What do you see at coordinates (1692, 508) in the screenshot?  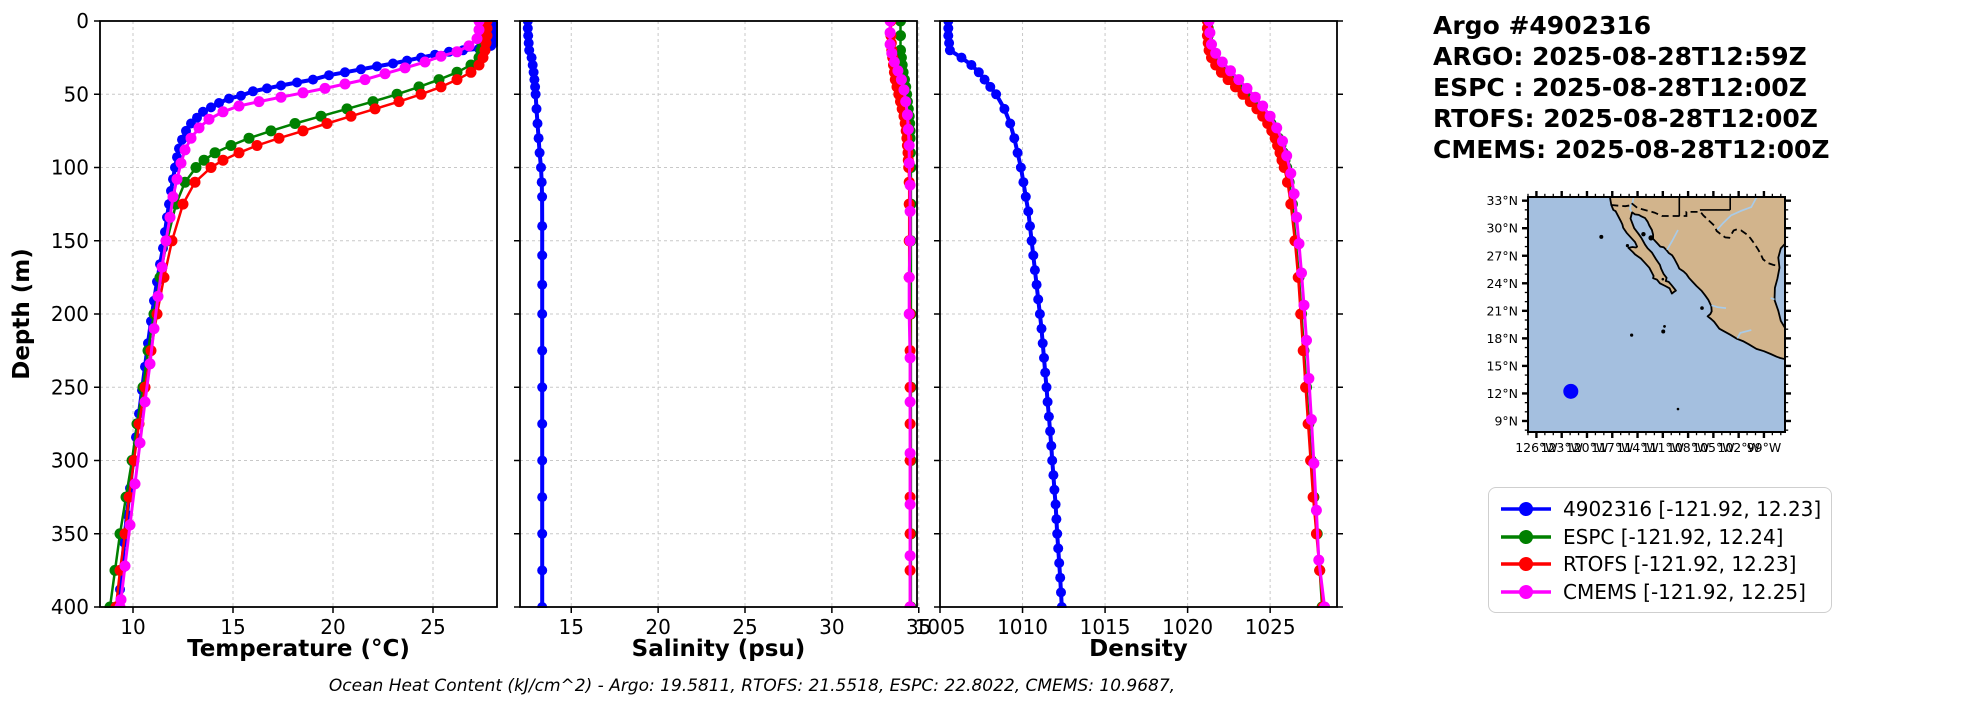 I see `legend-label: 4902316 [-121.92, 12.23]` at bounding box center [1692, 508].